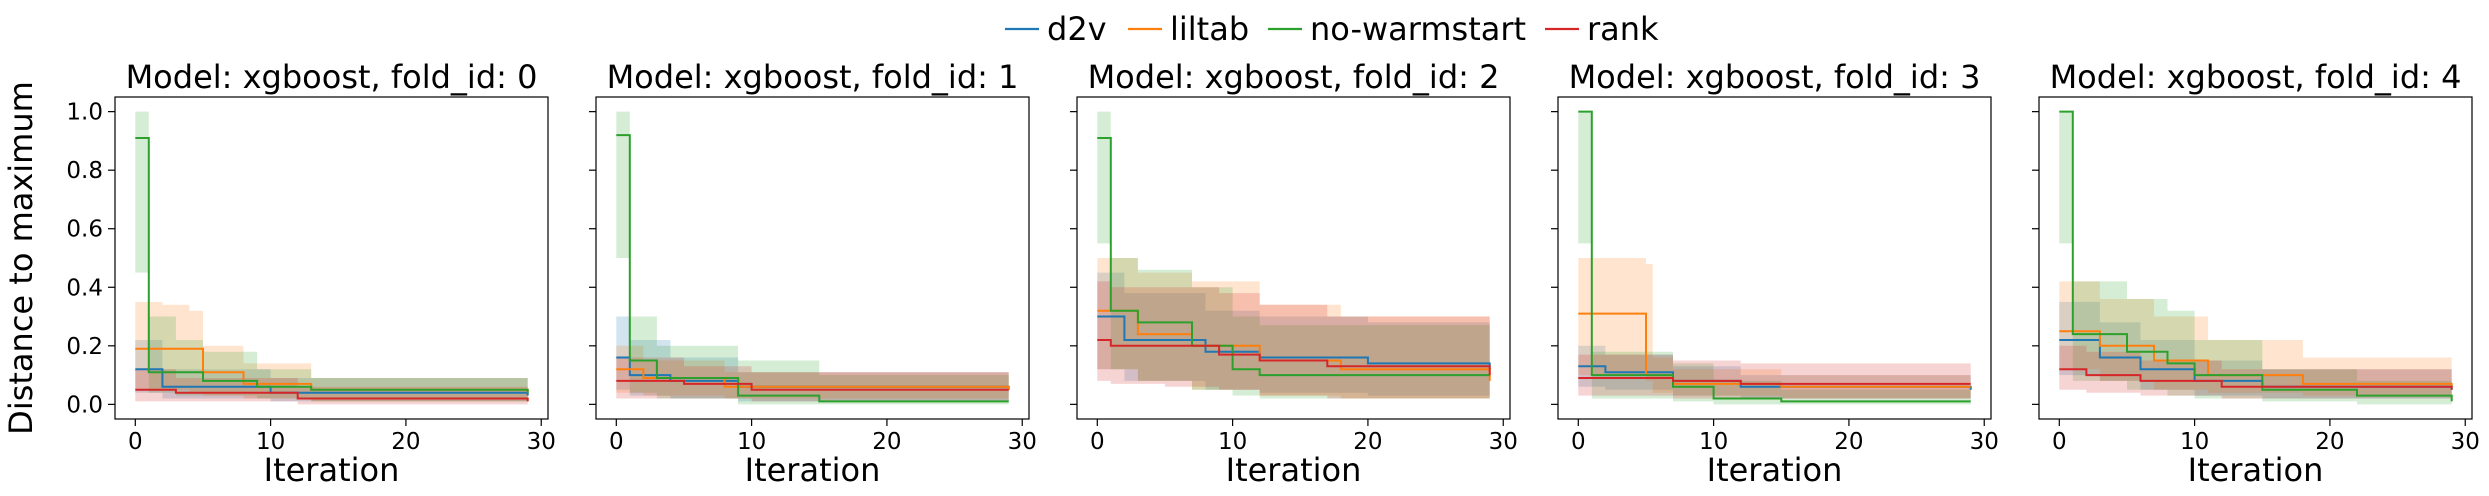 The image size is (2489, 496). What do you see at coordinates (1077, 29) in the screenshot?
I see `legend-label: d2v` at bounding box center [1077, 29].